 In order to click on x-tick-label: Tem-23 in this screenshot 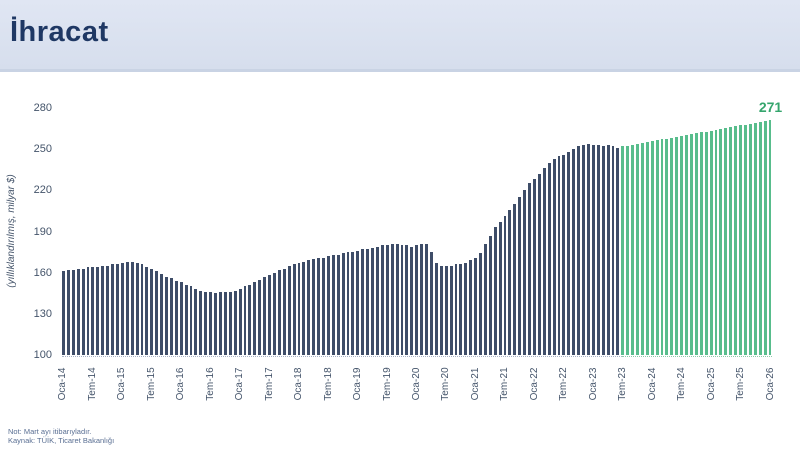, I will do `click(623, 384)`.